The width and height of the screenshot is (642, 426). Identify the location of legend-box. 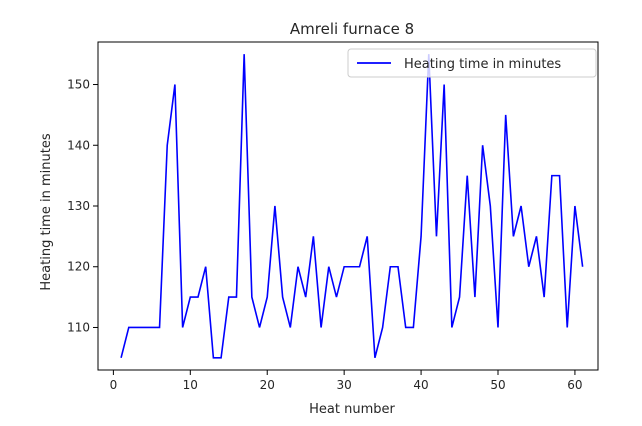
(472, 63).